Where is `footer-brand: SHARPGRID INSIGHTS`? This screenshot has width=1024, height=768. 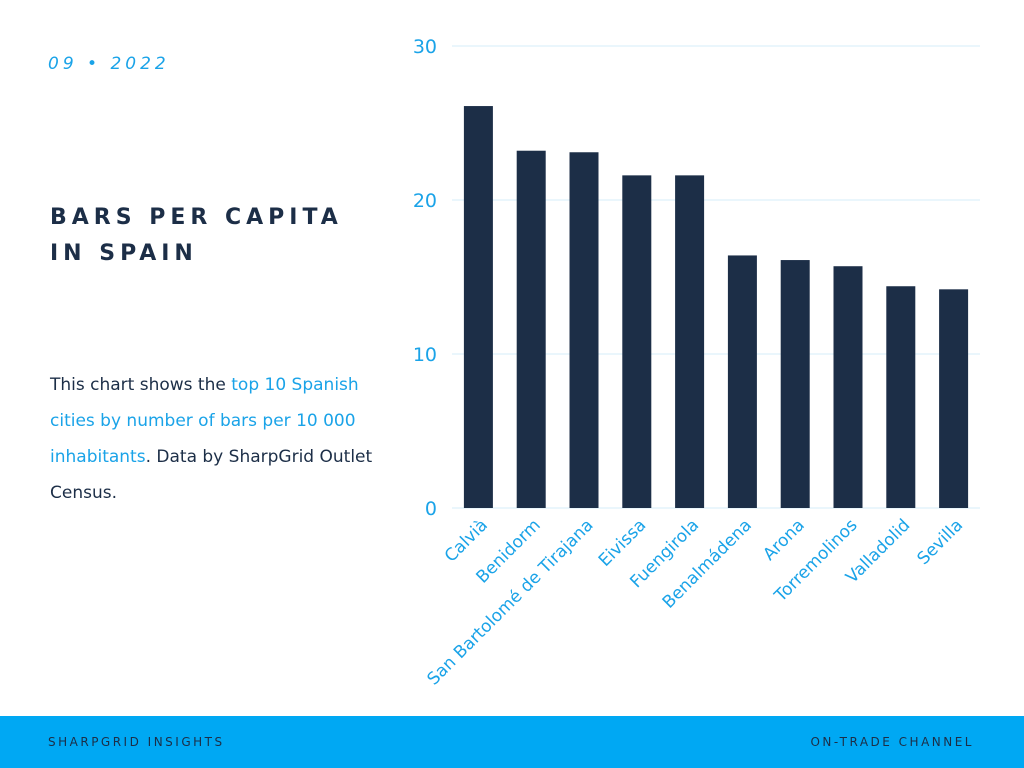
footer-brand: SHARPGRID INSIGHTS is located at coordinates (136, 742).